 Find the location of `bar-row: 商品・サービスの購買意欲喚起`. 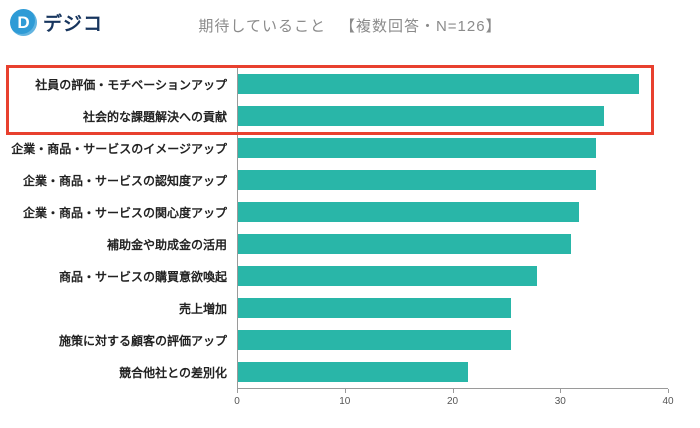

bar-row: 商品・サービスの購買意欲喚起 is located at coordinates (350, 276).